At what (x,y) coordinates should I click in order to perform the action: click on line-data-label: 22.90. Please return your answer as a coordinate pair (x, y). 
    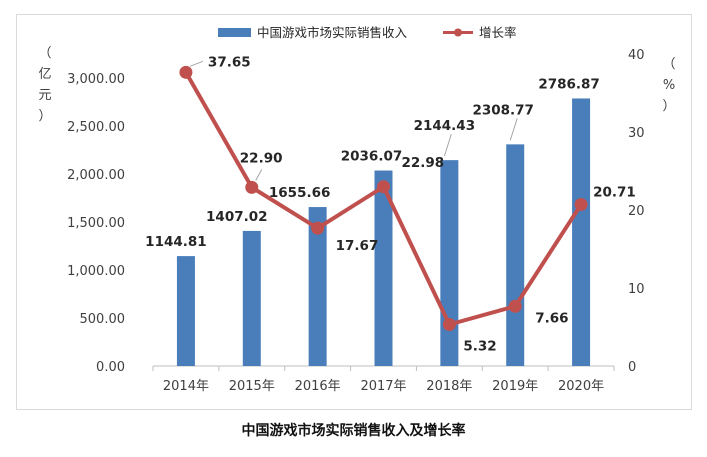
    Looking at the image, I should click on (261, 158).